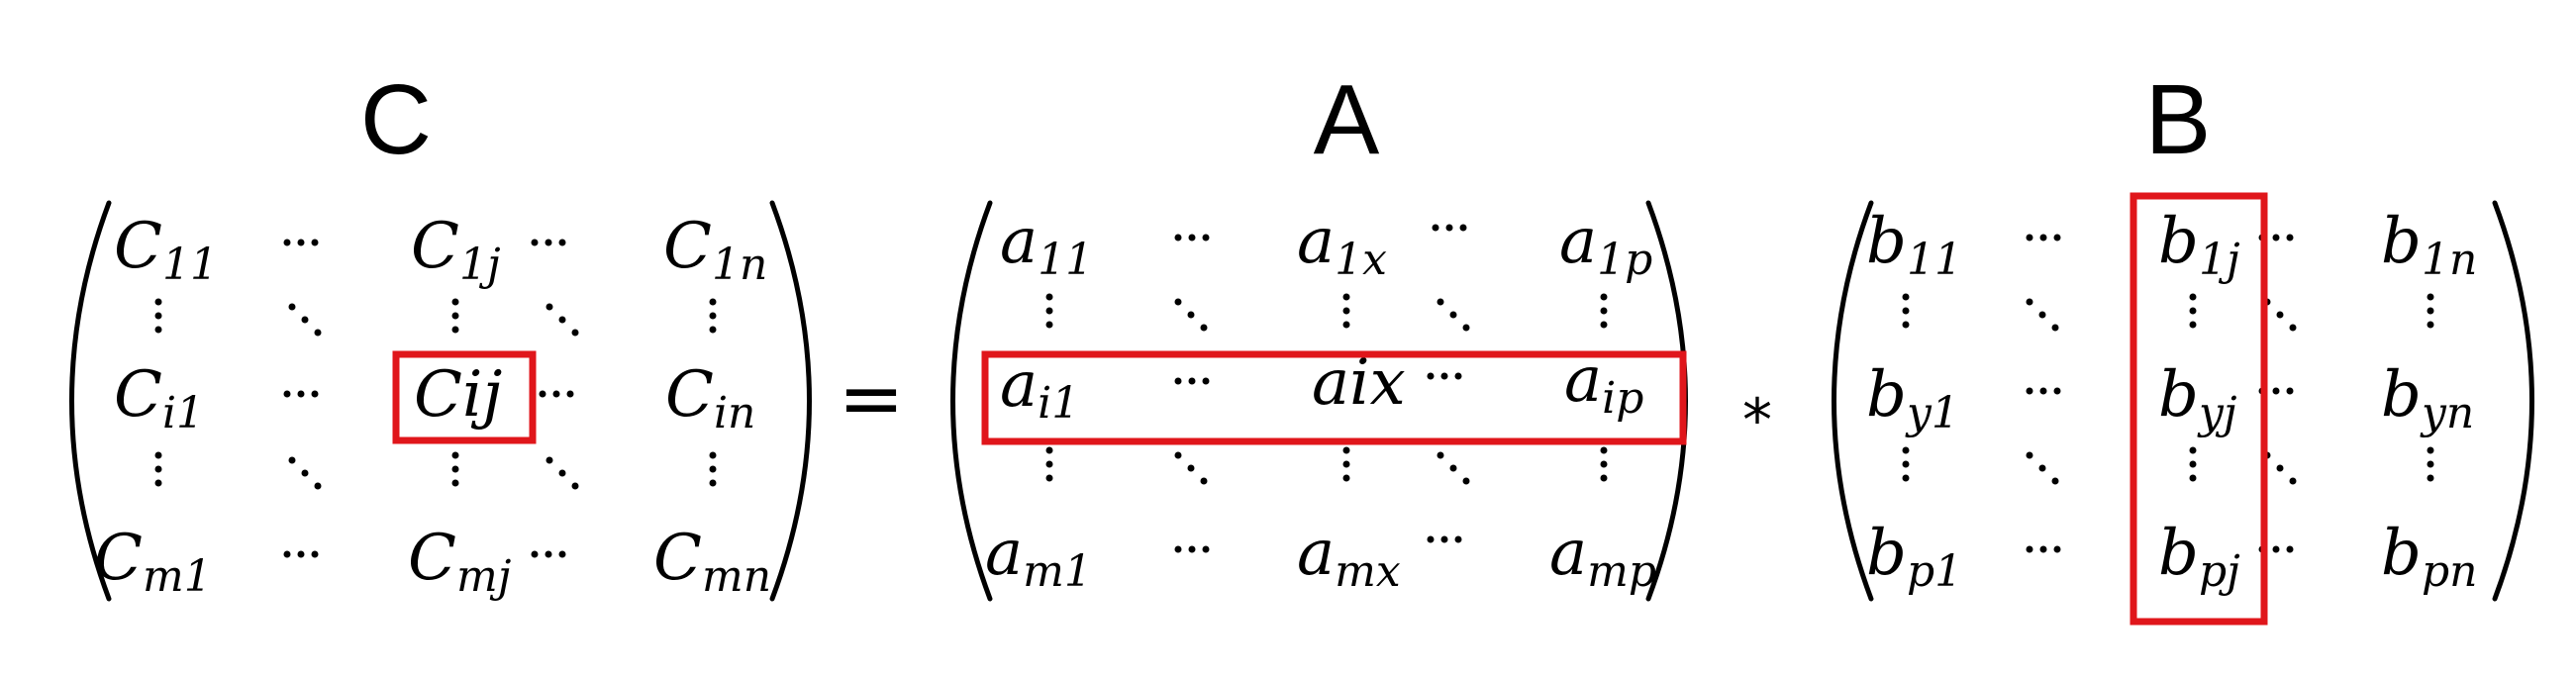 Image resolution: width=2576 pixels, height=677 pixels. I want to click on matrix-c-cell: Cmn, so click(712, 562).